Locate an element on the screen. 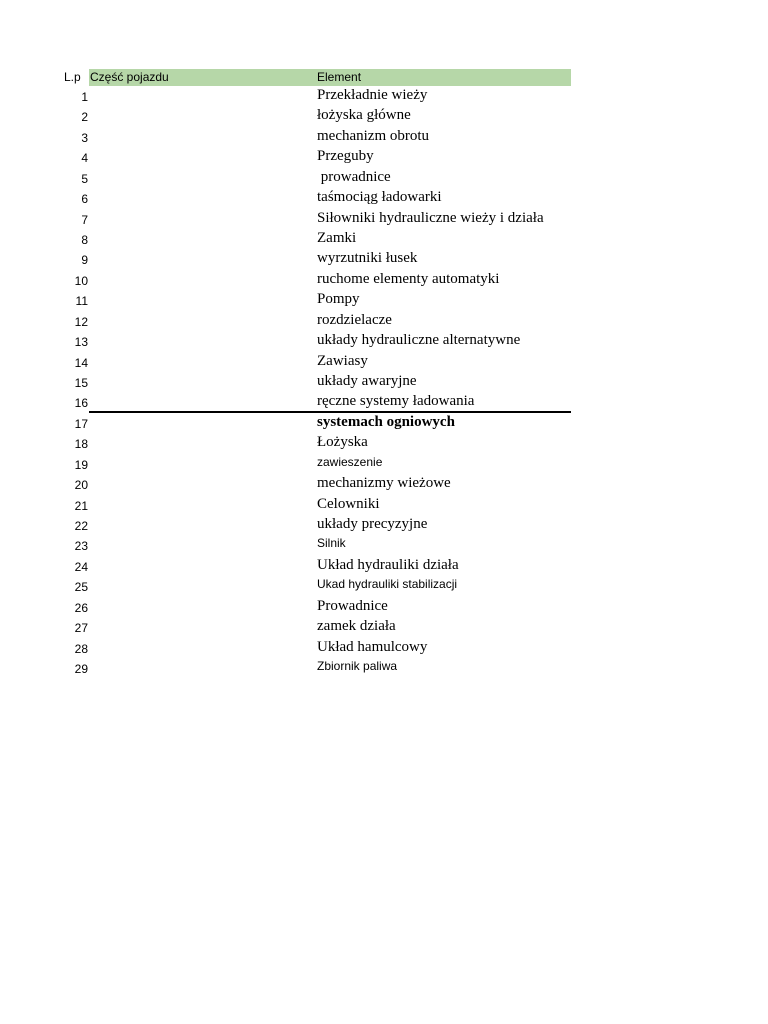 The height and width of the screenshot is (1024, 768). element-cell: Łożyska is located at coordinates (342, 442).